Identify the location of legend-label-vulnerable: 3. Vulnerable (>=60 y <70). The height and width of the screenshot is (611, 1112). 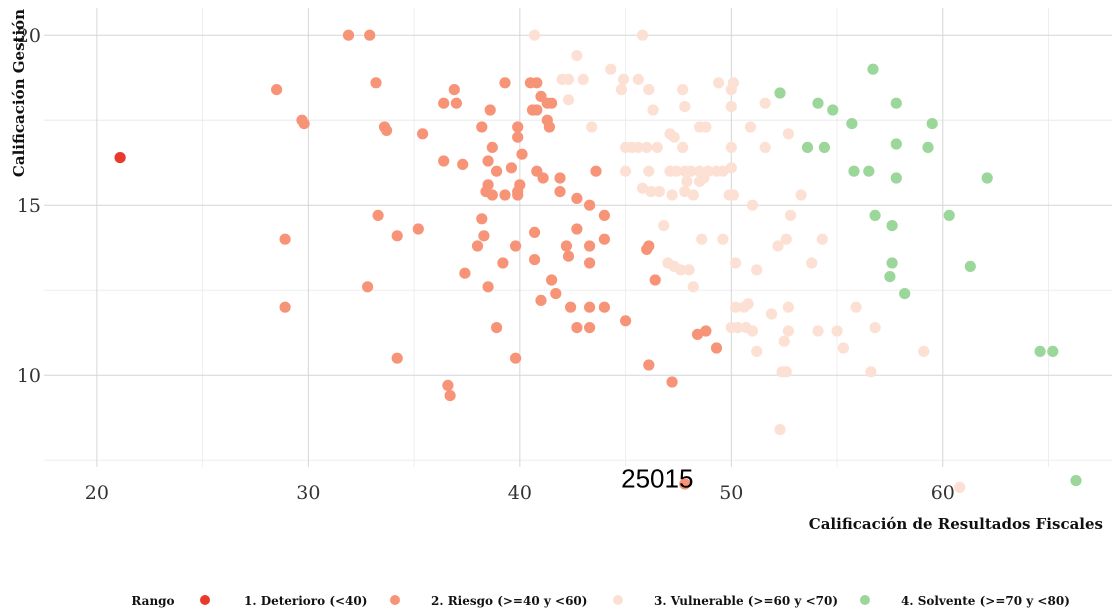
(746, 601).